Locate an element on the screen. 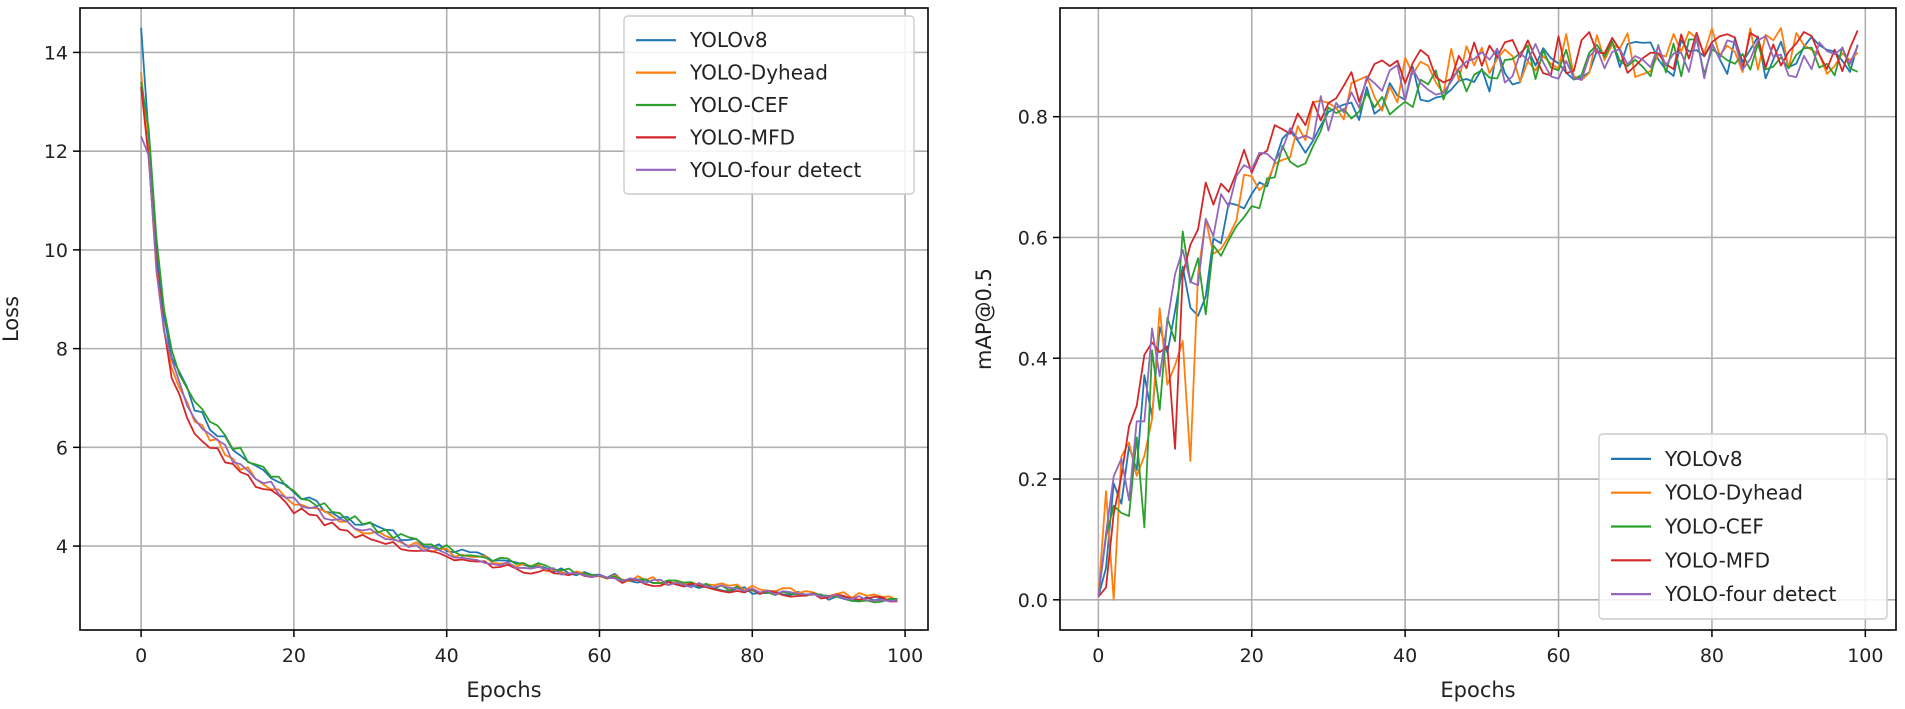 Image resolution: width=1905 pixels, height=709 pixels. y-axis-label: Loss is located at coordinates (11, 319).